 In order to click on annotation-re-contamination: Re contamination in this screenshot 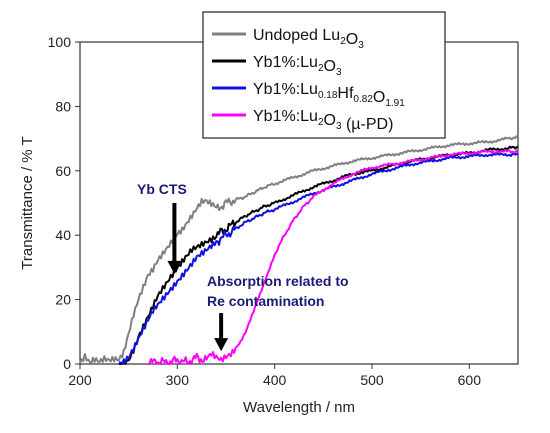, I will do `click(265, 301)`.